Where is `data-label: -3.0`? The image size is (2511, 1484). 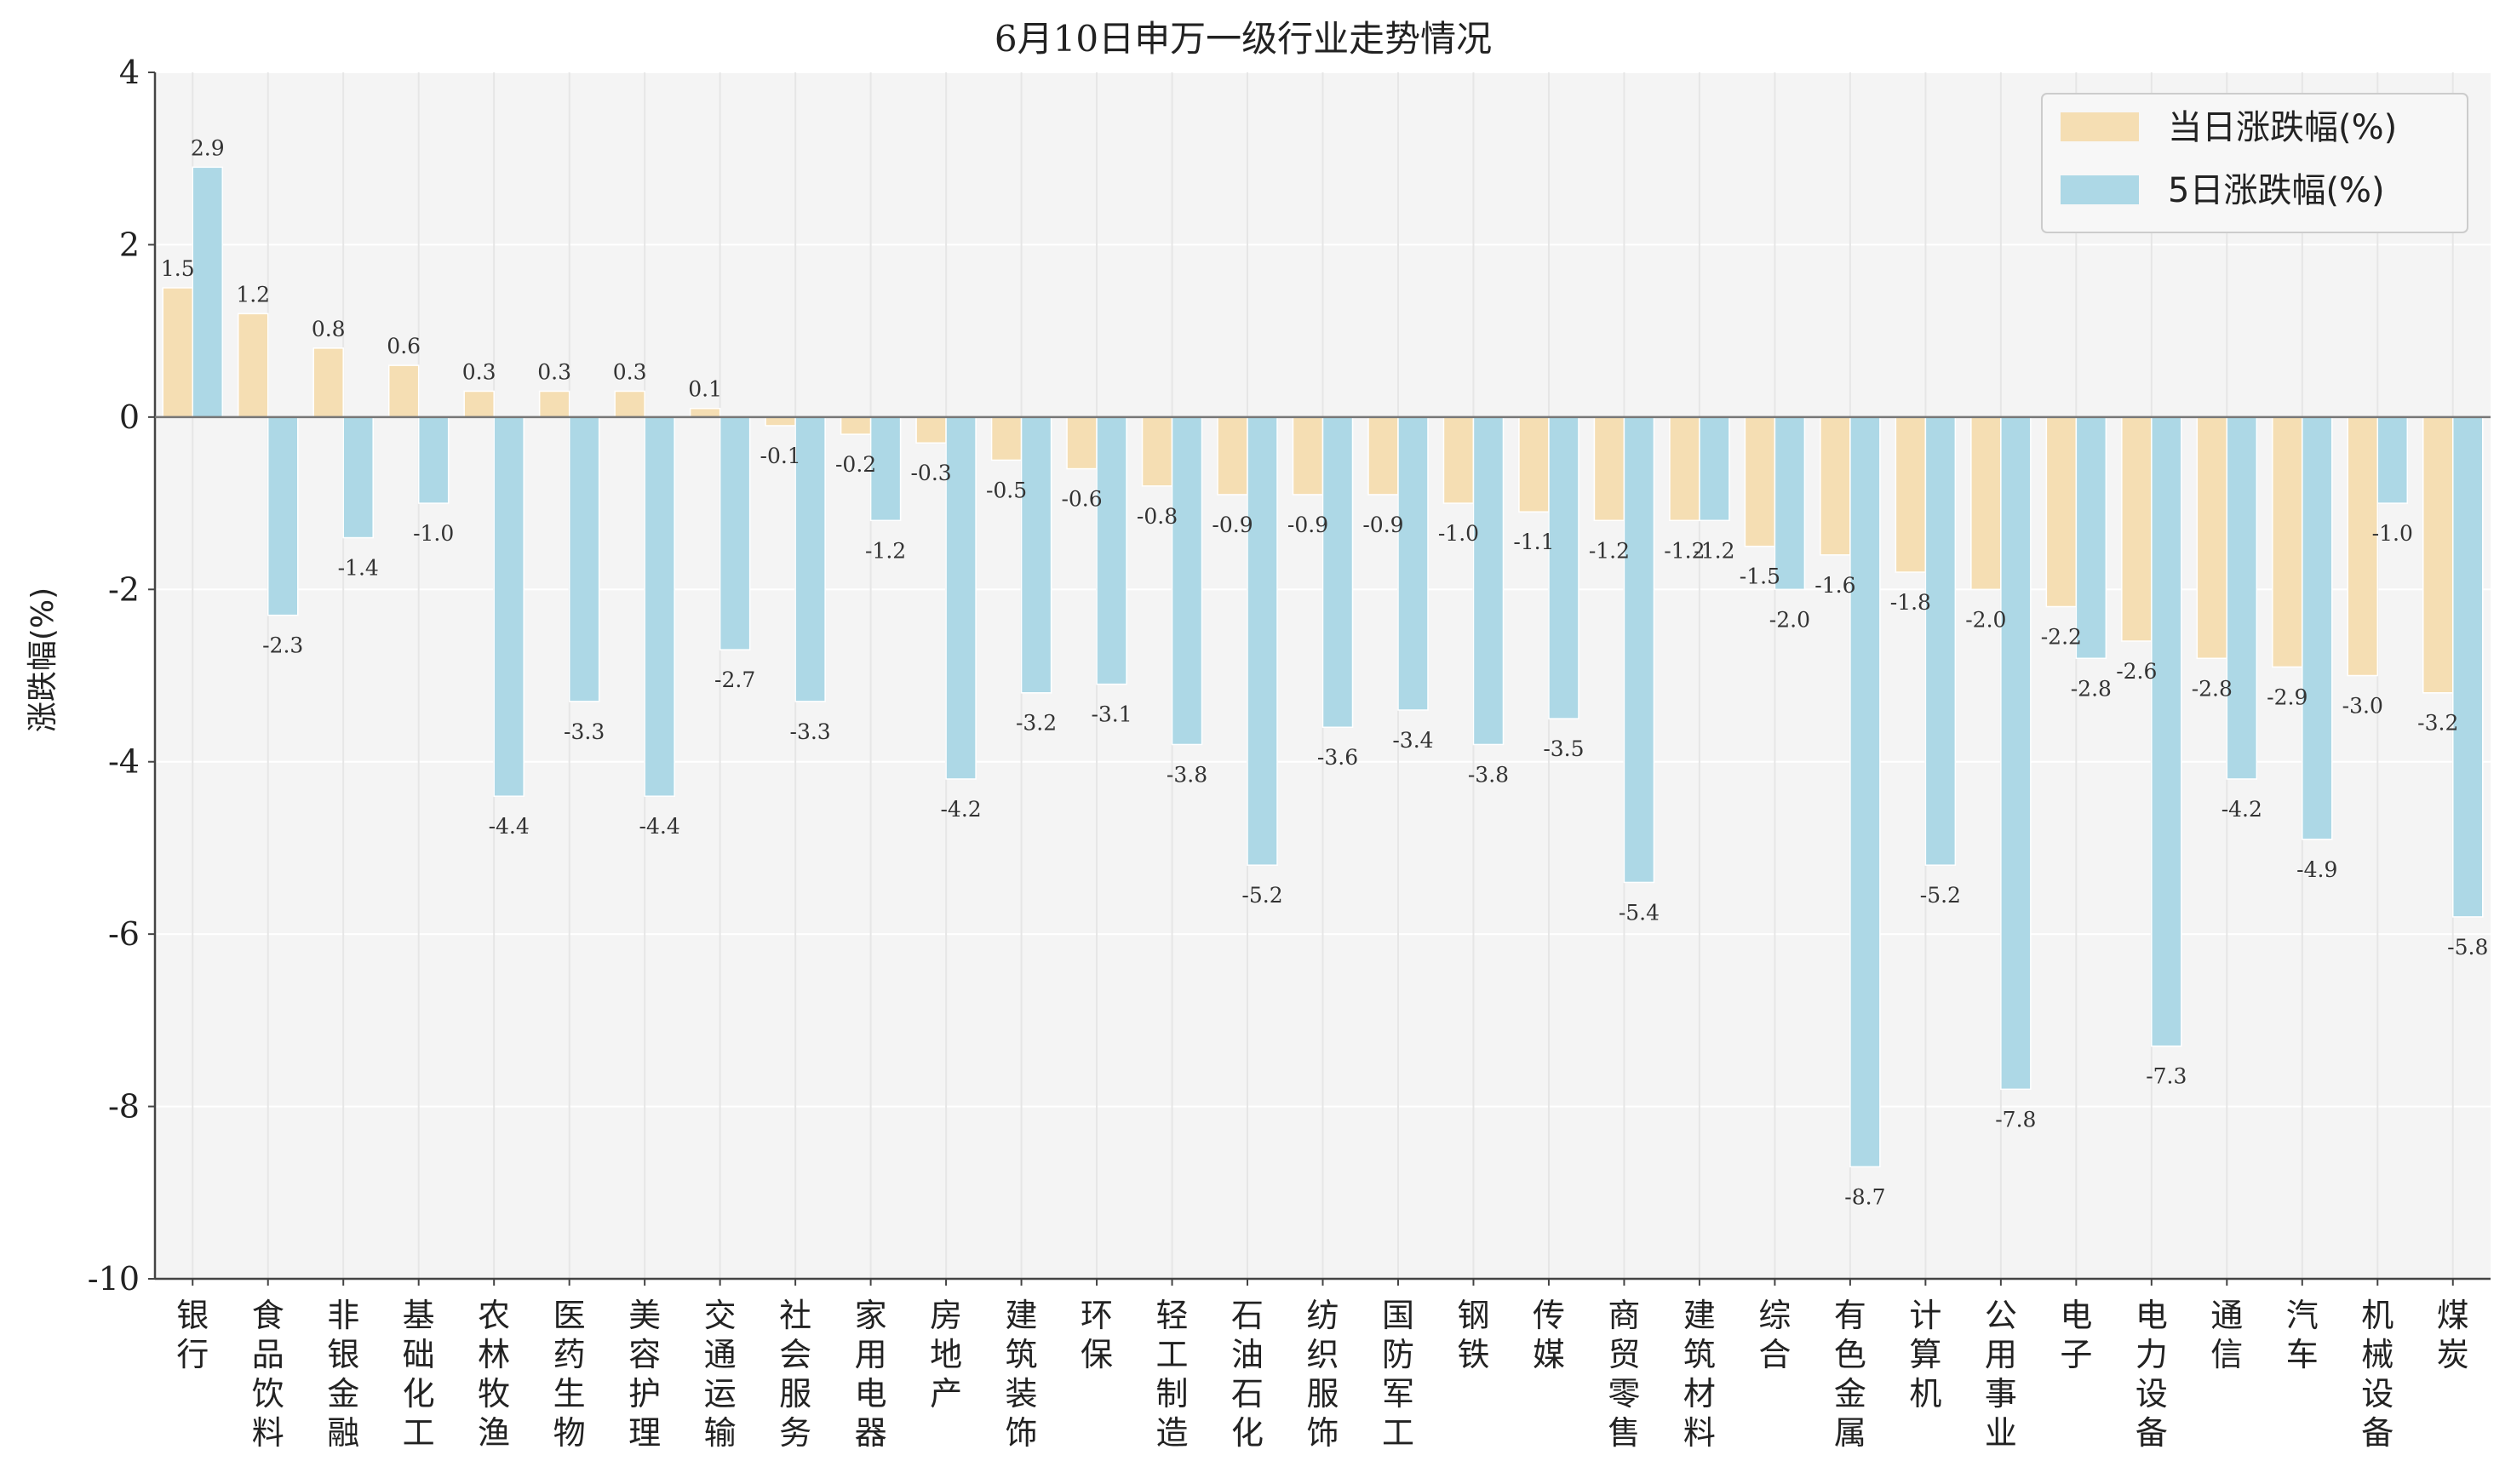
data-label: -3.0 is located at coordinates (2362, 706).